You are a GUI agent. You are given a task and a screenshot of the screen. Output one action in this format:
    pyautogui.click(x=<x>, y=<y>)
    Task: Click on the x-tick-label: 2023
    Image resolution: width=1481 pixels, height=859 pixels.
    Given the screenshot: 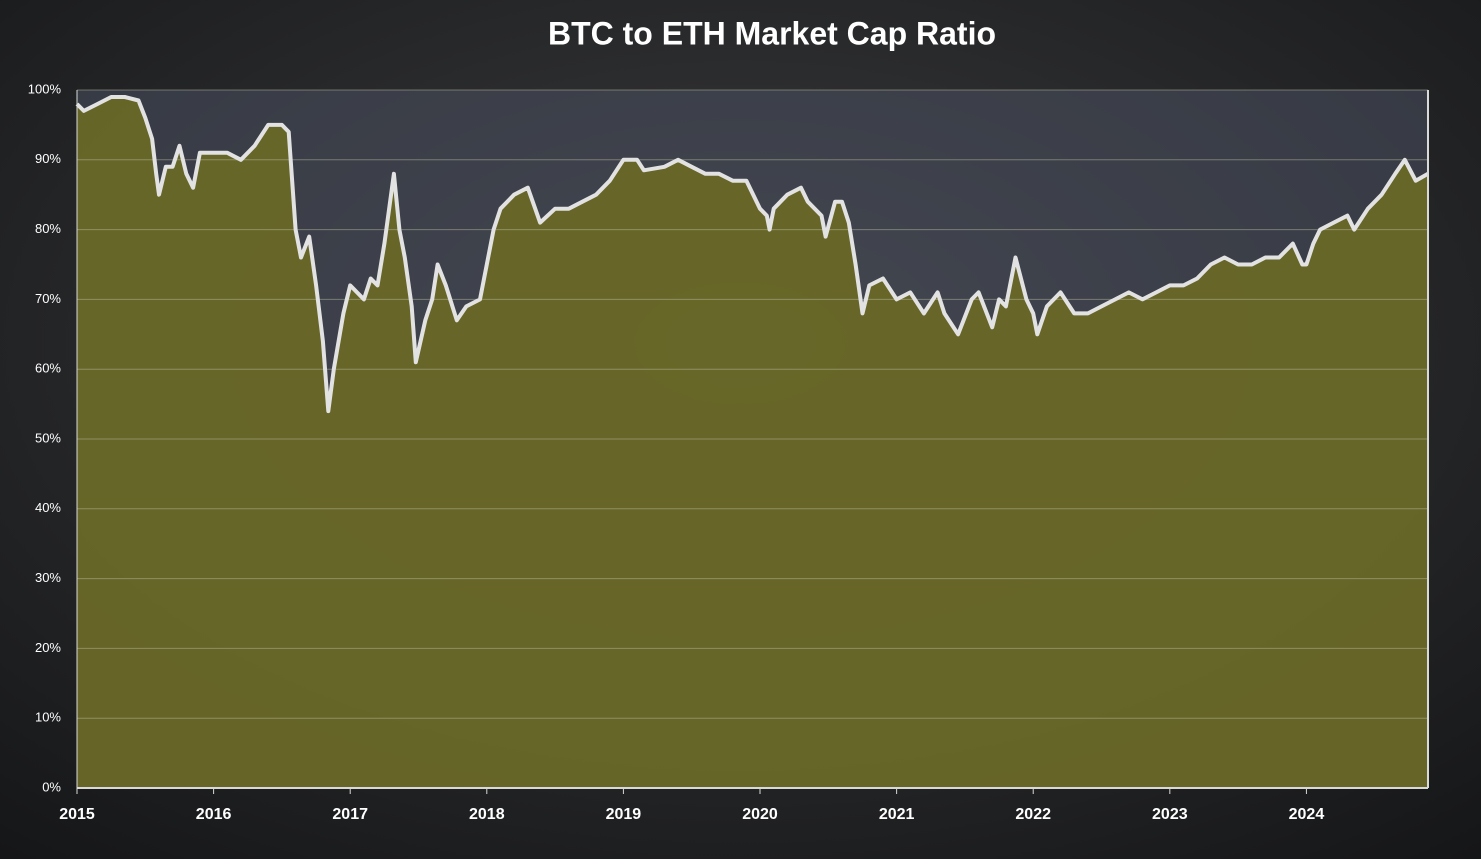 What is the action you would take?
    pyautogui.click(x=1170, y=814)
    